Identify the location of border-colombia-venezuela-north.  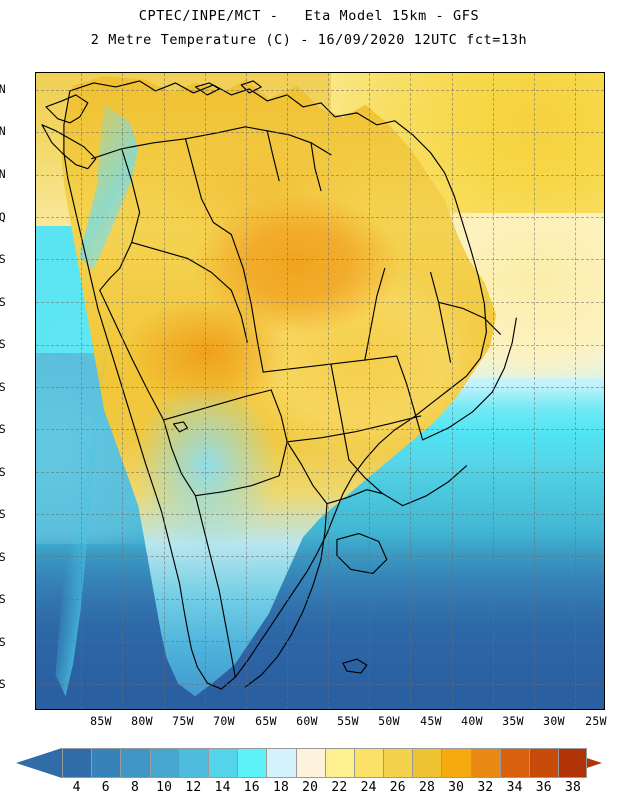
(168, 143).